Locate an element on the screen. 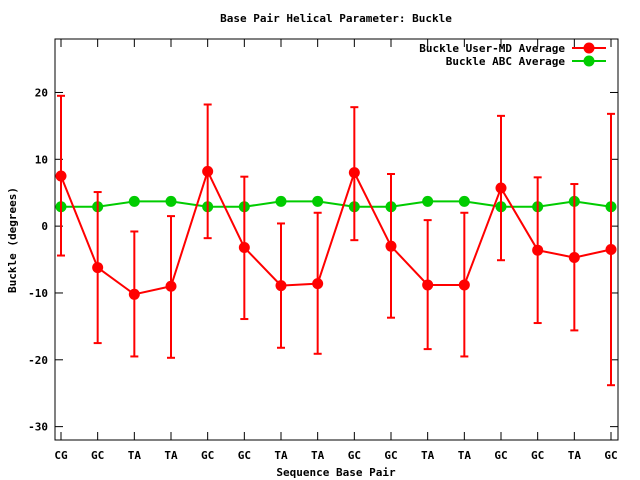  chart-title: Base Pair Helical Parameter: Buckle is located at coordinates (336, 18).